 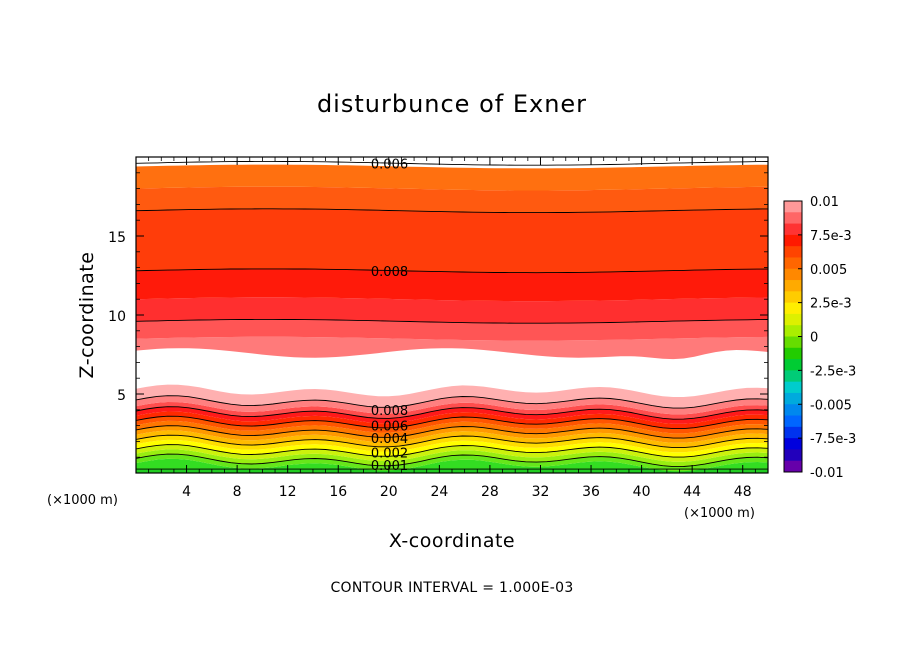 What do you see at coordinates (186, 492) in the screenshot?
I see `x-tick-label-0: 4` at bounding box center [186, 492].